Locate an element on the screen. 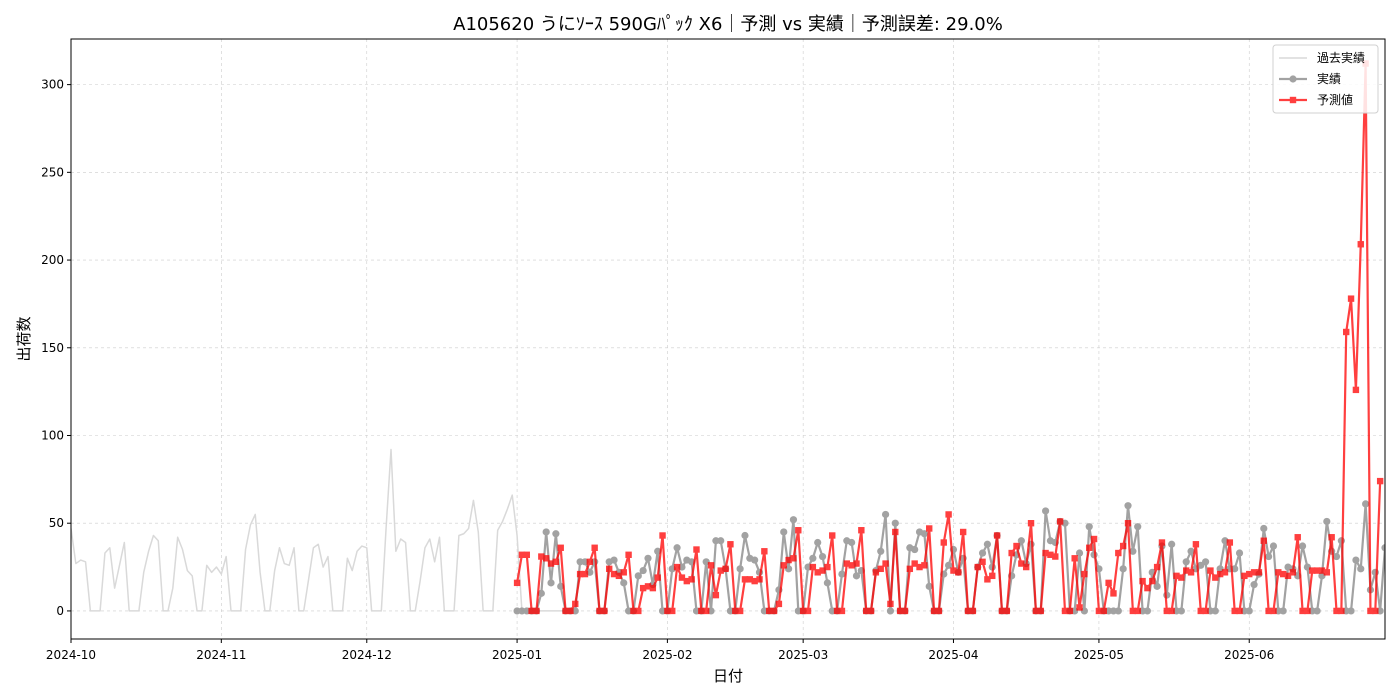 Image resolution: width=1400 pixels, height=700 pixels. legend-marker is located at coordinates (1293, 79).